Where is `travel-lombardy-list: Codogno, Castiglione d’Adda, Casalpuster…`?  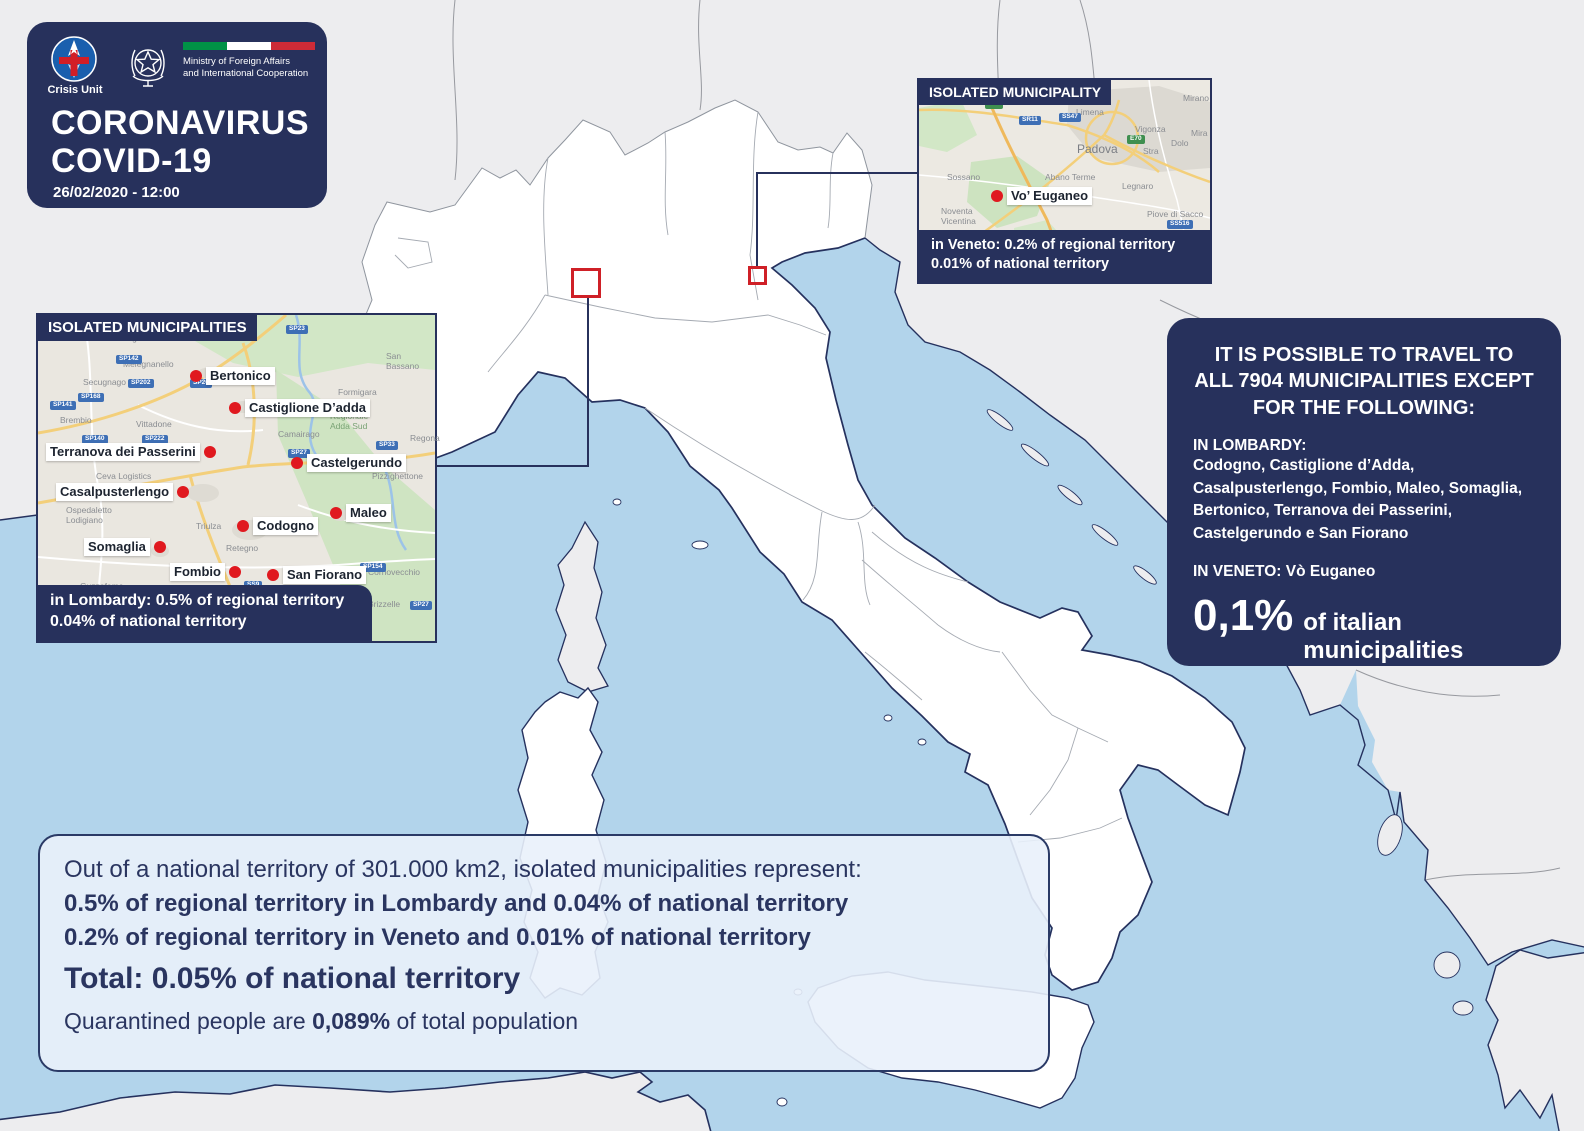
travel-lombardy-list: Codogno, Castiglione d’Adda, Casalpuster… is located at coordinates (1358, 499).